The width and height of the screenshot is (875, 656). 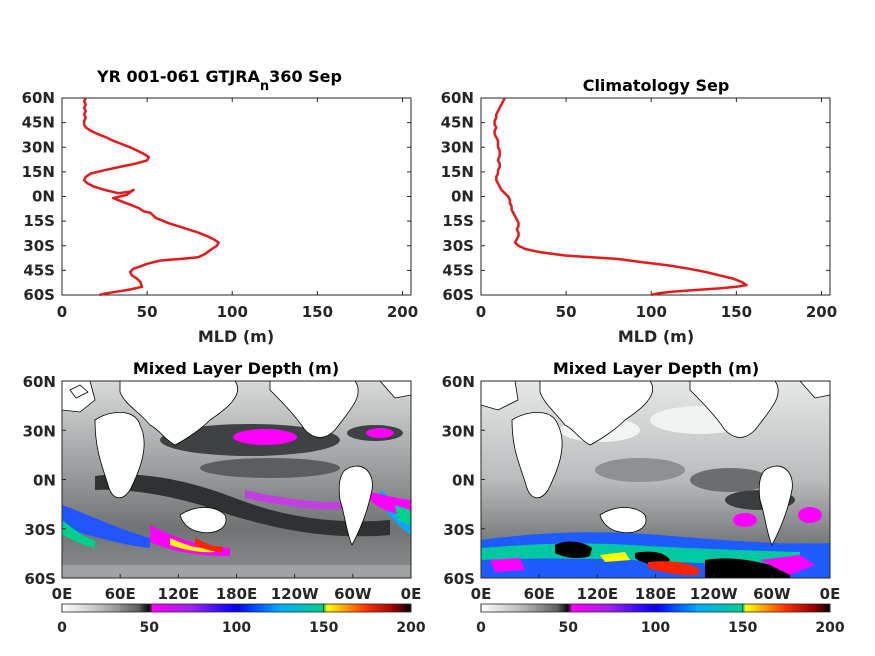 I want to click on map-right-ytick-label: 60S, so click(x=459, y=579).